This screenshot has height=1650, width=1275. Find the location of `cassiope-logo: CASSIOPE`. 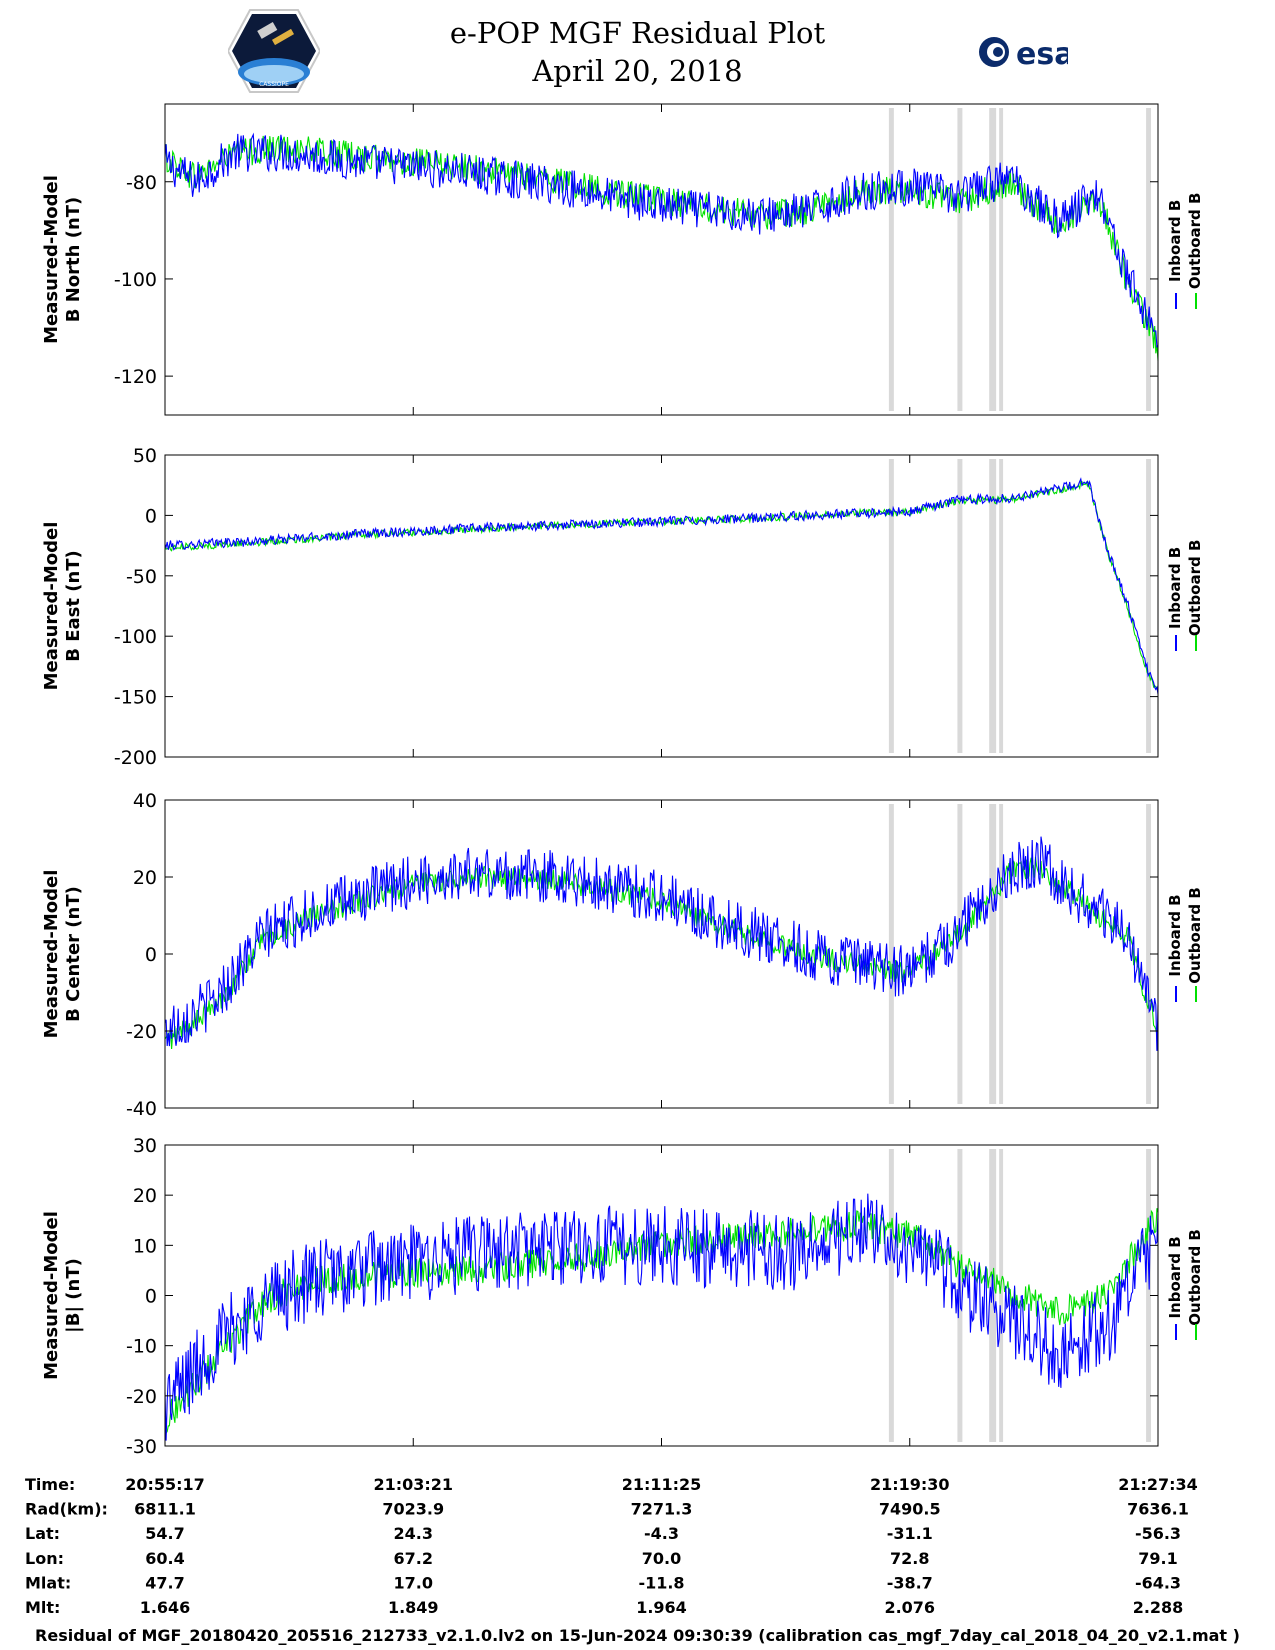

cassiope-logo: CASSIOPE is located at coordinates (274, 51).